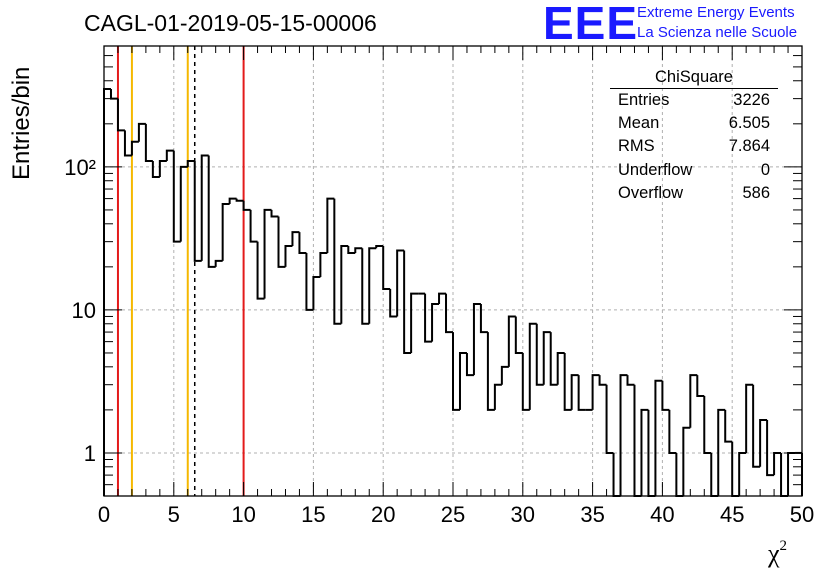  What do you see at coordinates (694, 148) in the screenshot?
I see `stats-row-rms: RMS 7.864` at bounding box center [694, 148].